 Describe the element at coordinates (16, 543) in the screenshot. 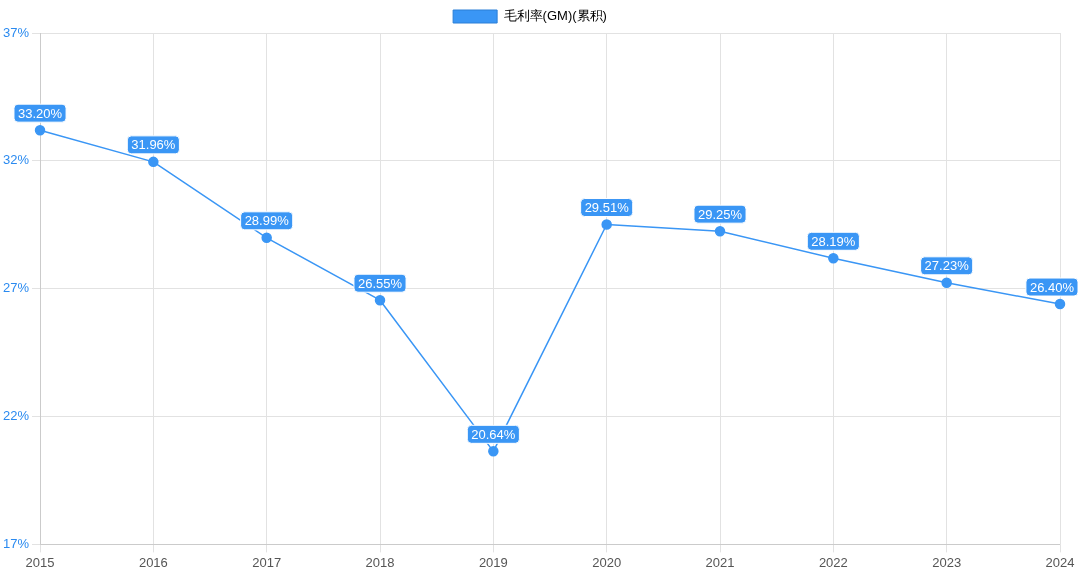

I see `y-tick-label: 17%` at that location.